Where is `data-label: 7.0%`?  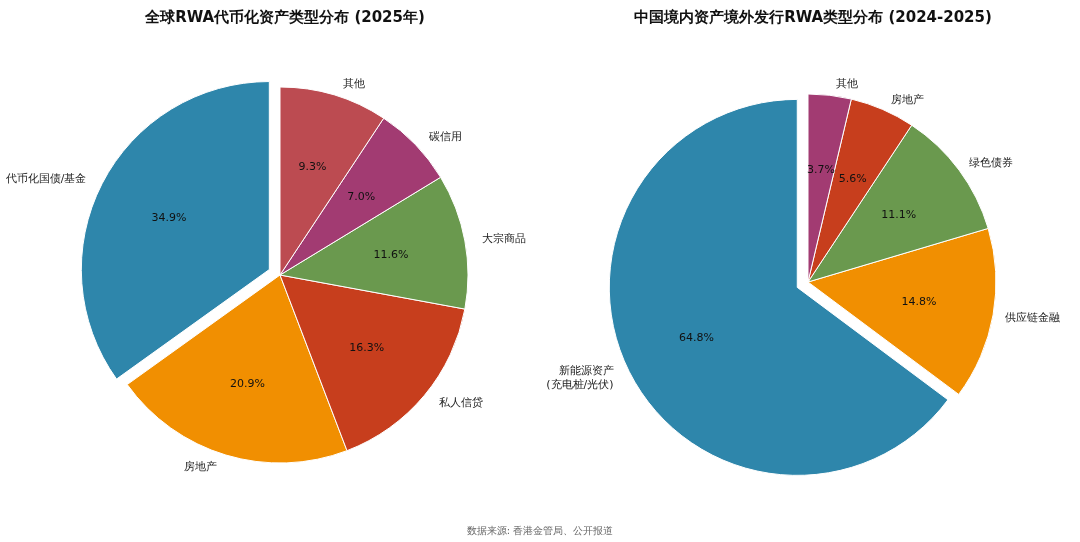 data-label: 7.0% is located at coordinates (361, 197).